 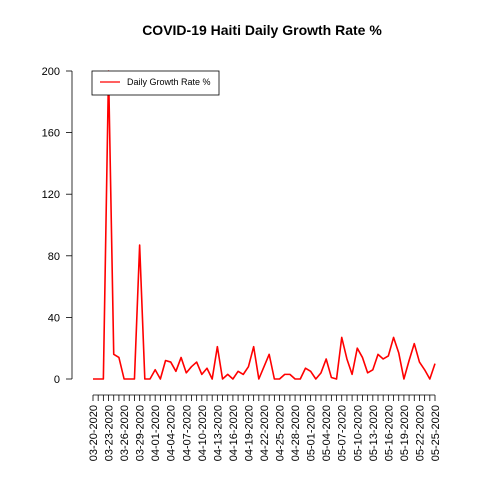 What do you see at coordinates (312, 433) in the screenshot?
I see `x-tick-label: 05-01-2020` at bounding box center [312, 433].